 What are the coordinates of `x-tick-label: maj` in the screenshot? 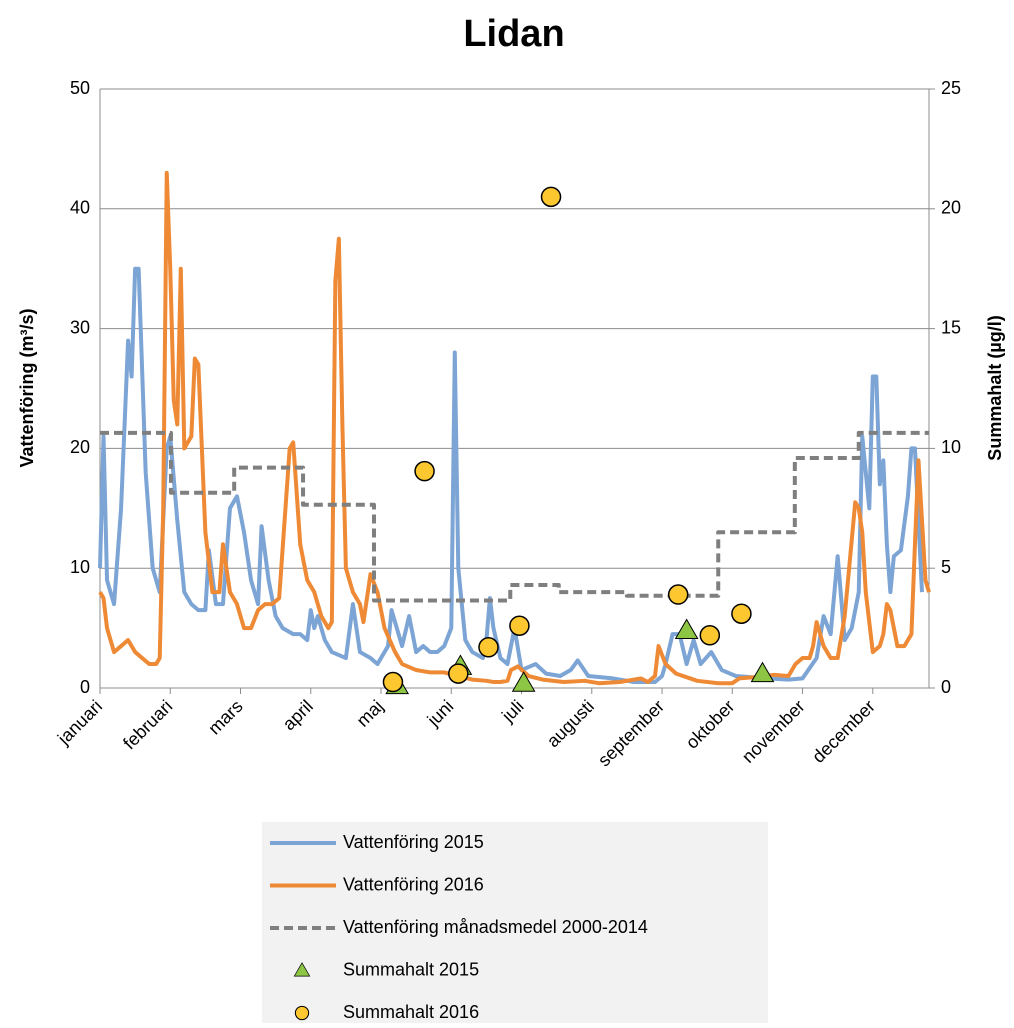 It's located at (370, 713).